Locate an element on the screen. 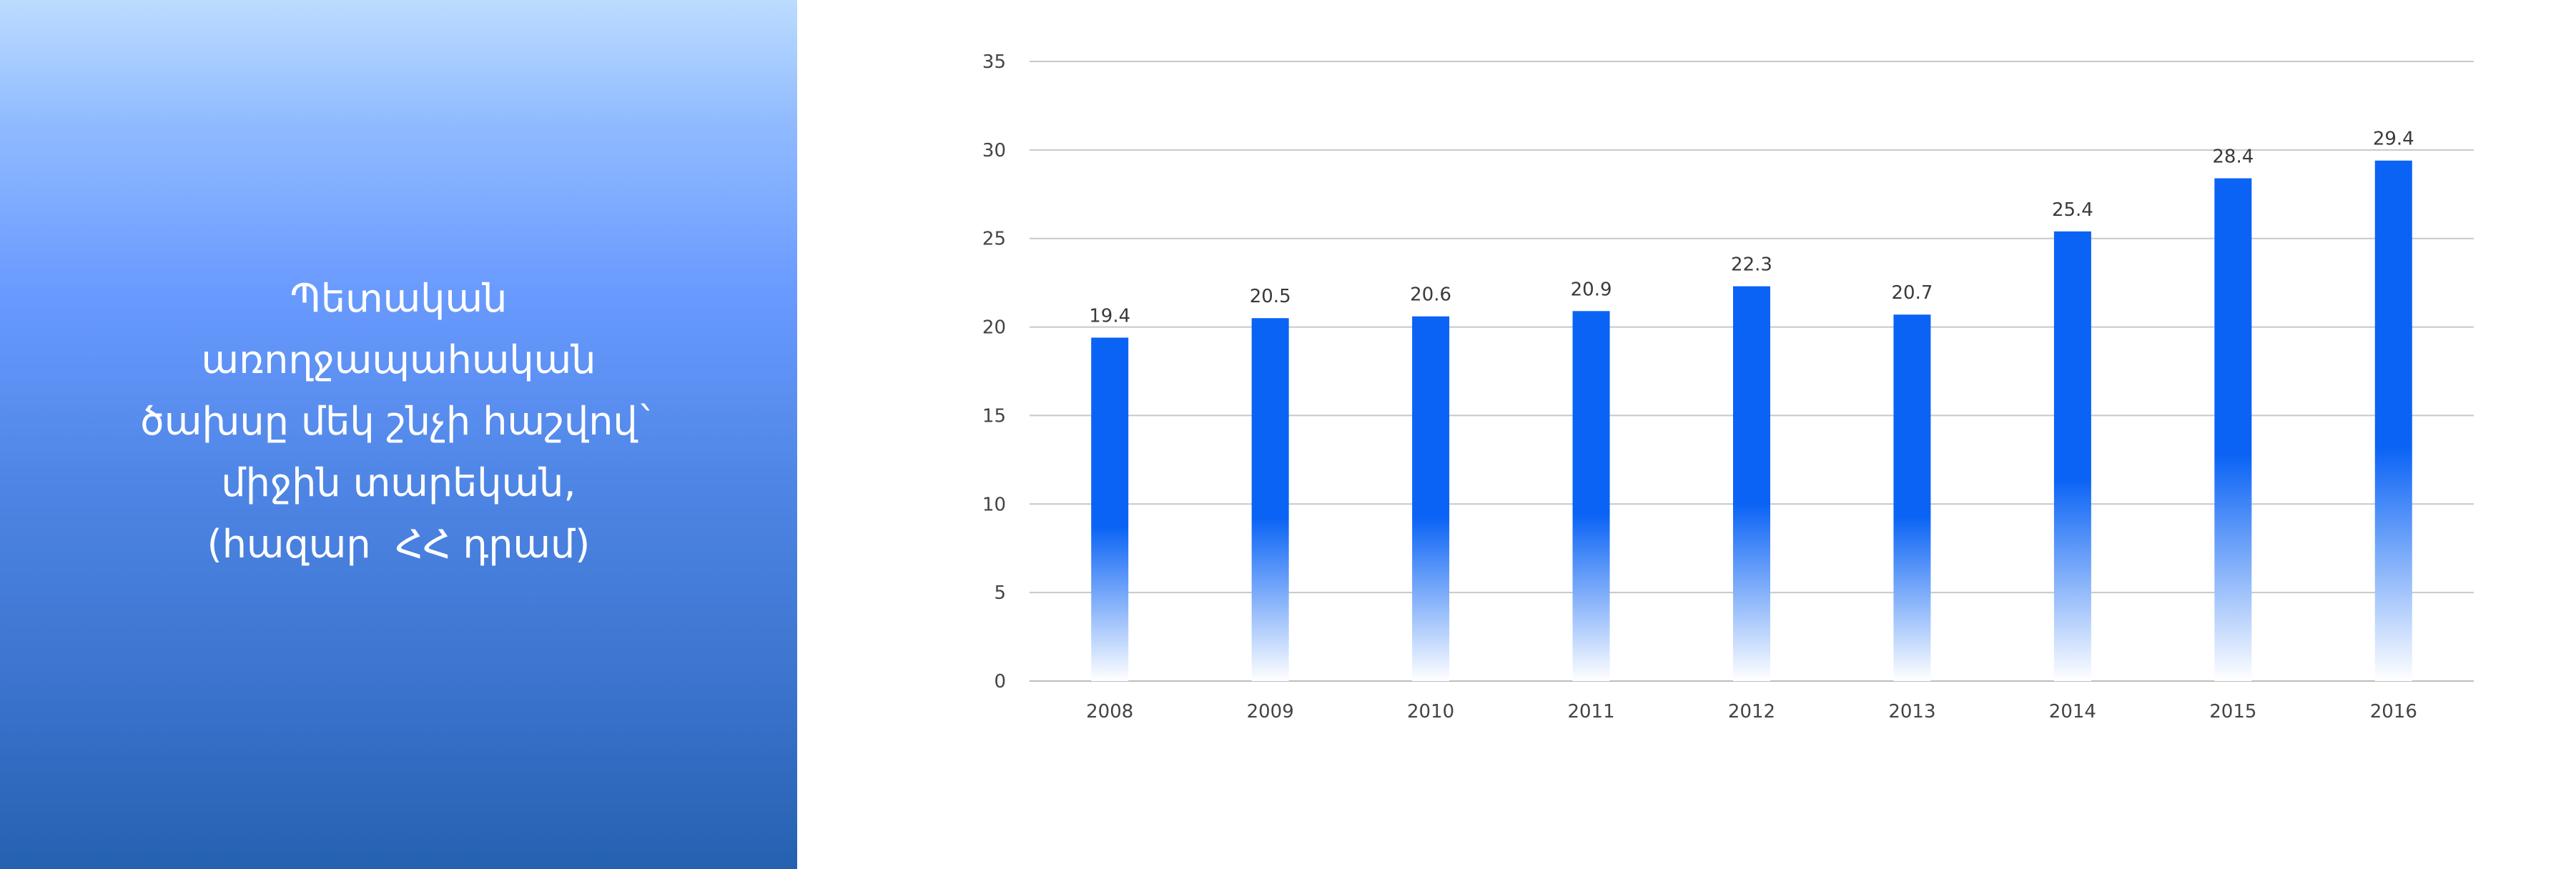  x-tick-label: 2010 is located at coordinates (1430, 711).